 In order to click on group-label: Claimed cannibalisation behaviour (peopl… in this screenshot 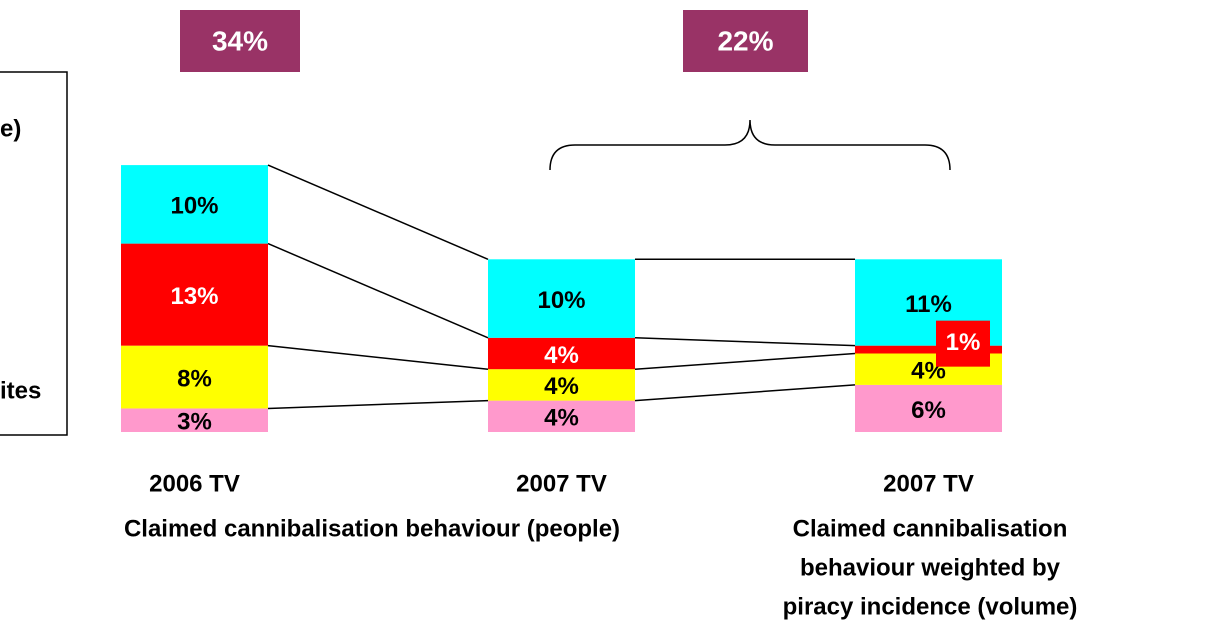, I will do `click(372, 528)`.